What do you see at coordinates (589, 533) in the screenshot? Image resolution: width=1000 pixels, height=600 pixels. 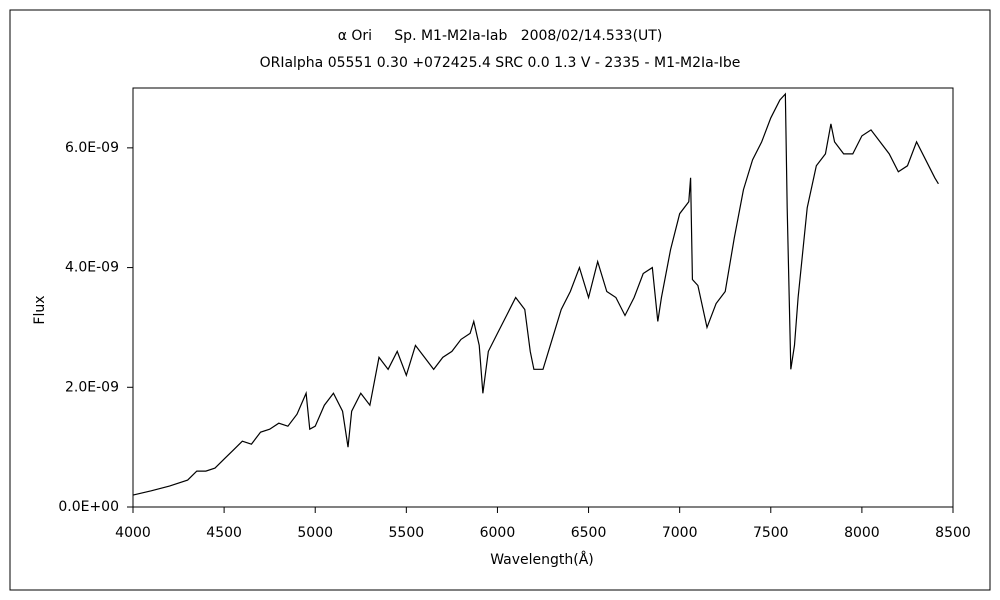 I see `x-tick-label: 6500` at bounding box center [589, 533].